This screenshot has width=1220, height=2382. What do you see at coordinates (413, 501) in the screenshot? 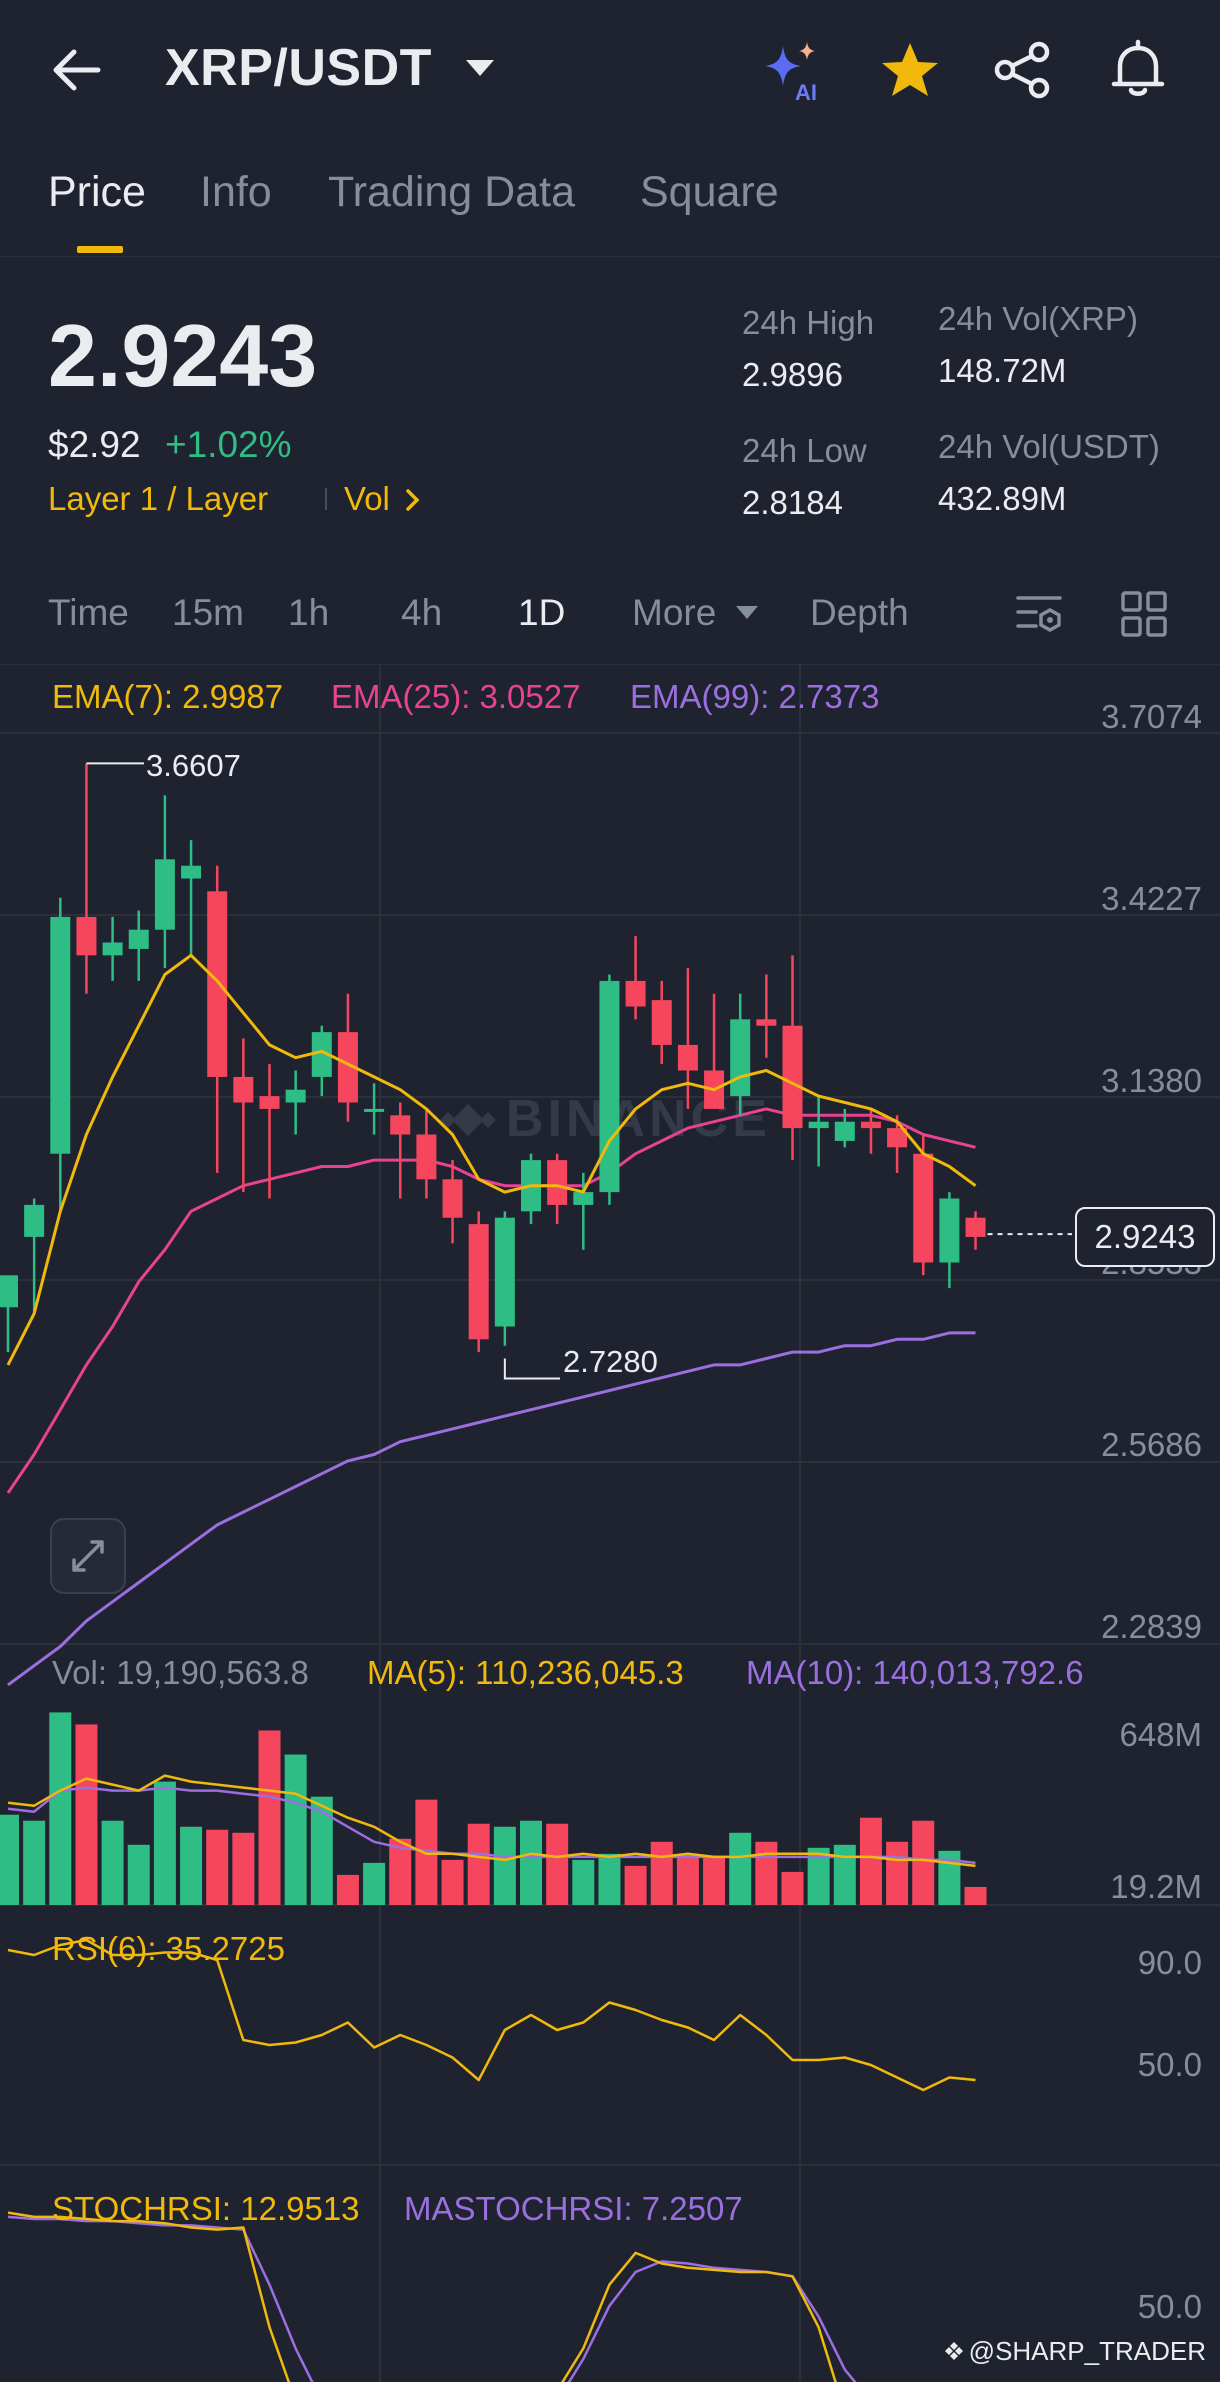
I see `chevron-right-icon` at bounding box center [413, 501].